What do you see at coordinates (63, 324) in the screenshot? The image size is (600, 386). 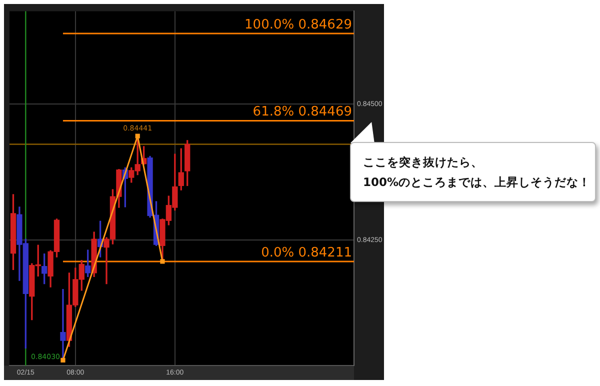 I see `candlestick` at bounding box center [63, 324].